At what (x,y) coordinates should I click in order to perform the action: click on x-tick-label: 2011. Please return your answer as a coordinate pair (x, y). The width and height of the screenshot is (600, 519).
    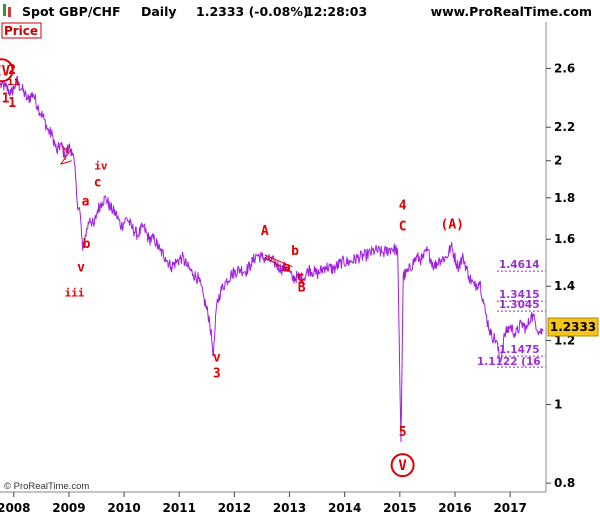
    Looking at the image, I should click on (179, 508).